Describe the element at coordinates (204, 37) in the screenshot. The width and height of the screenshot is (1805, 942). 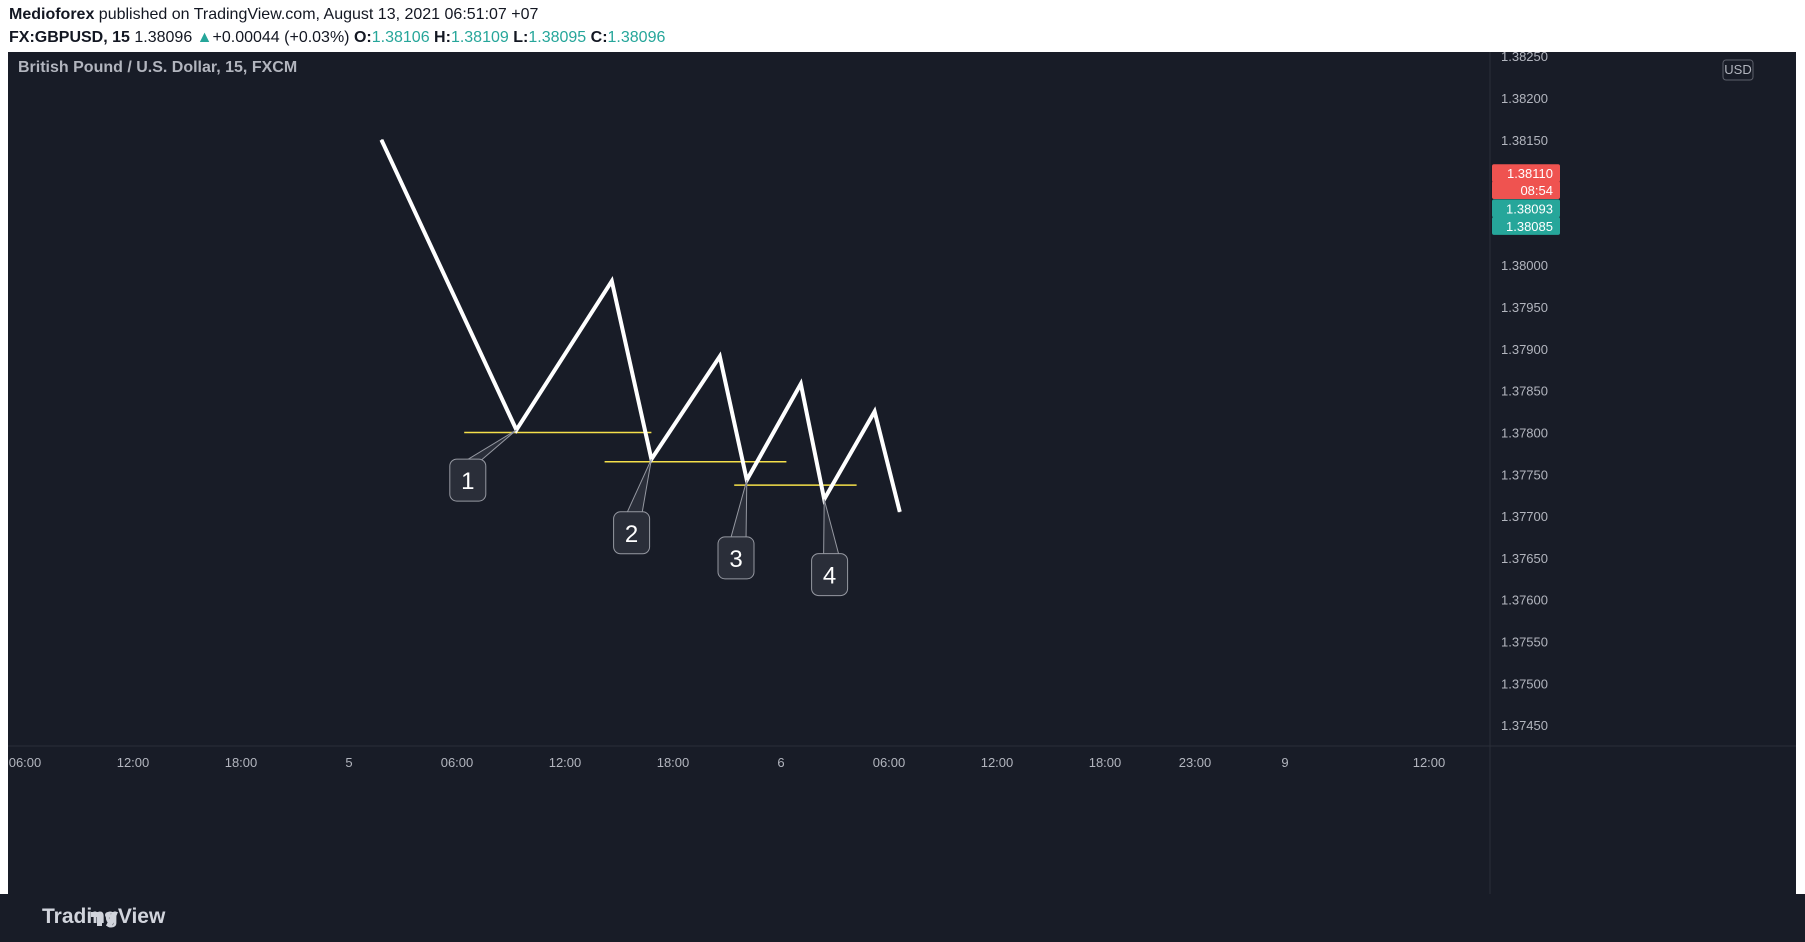
I see `triangle-up-icon: ▲` at that location.